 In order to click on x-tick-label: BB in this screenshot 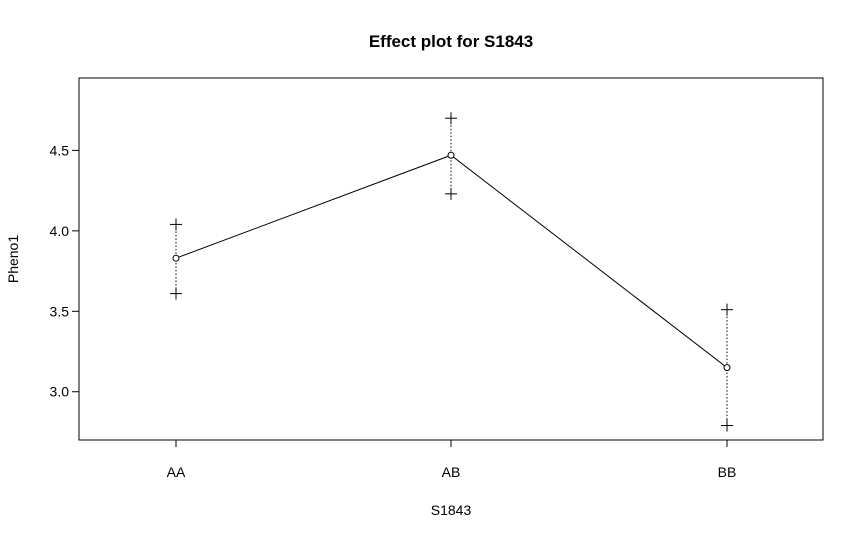, I will do `click(727, 472)`.